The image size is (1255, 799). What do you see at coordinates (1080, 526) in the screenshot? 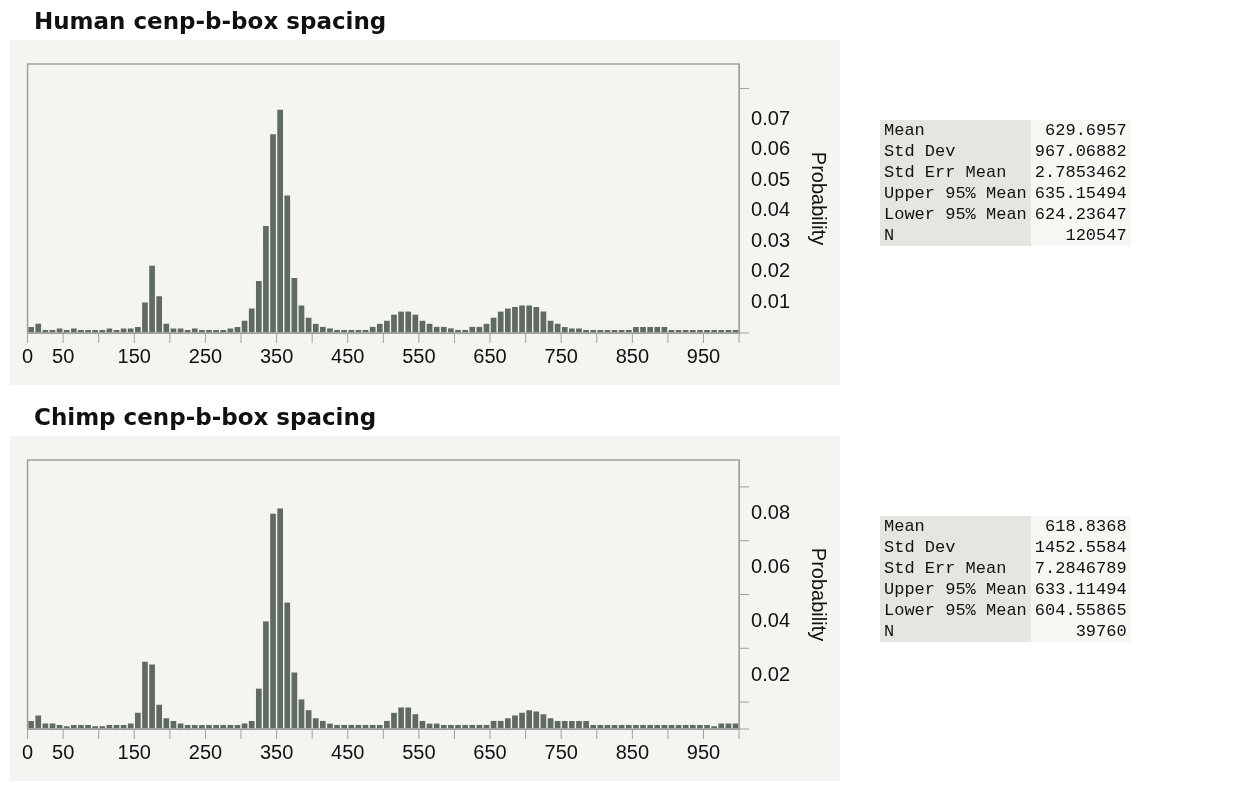
I see `data-label: 618.8368` at bounding box center [1080, 526].